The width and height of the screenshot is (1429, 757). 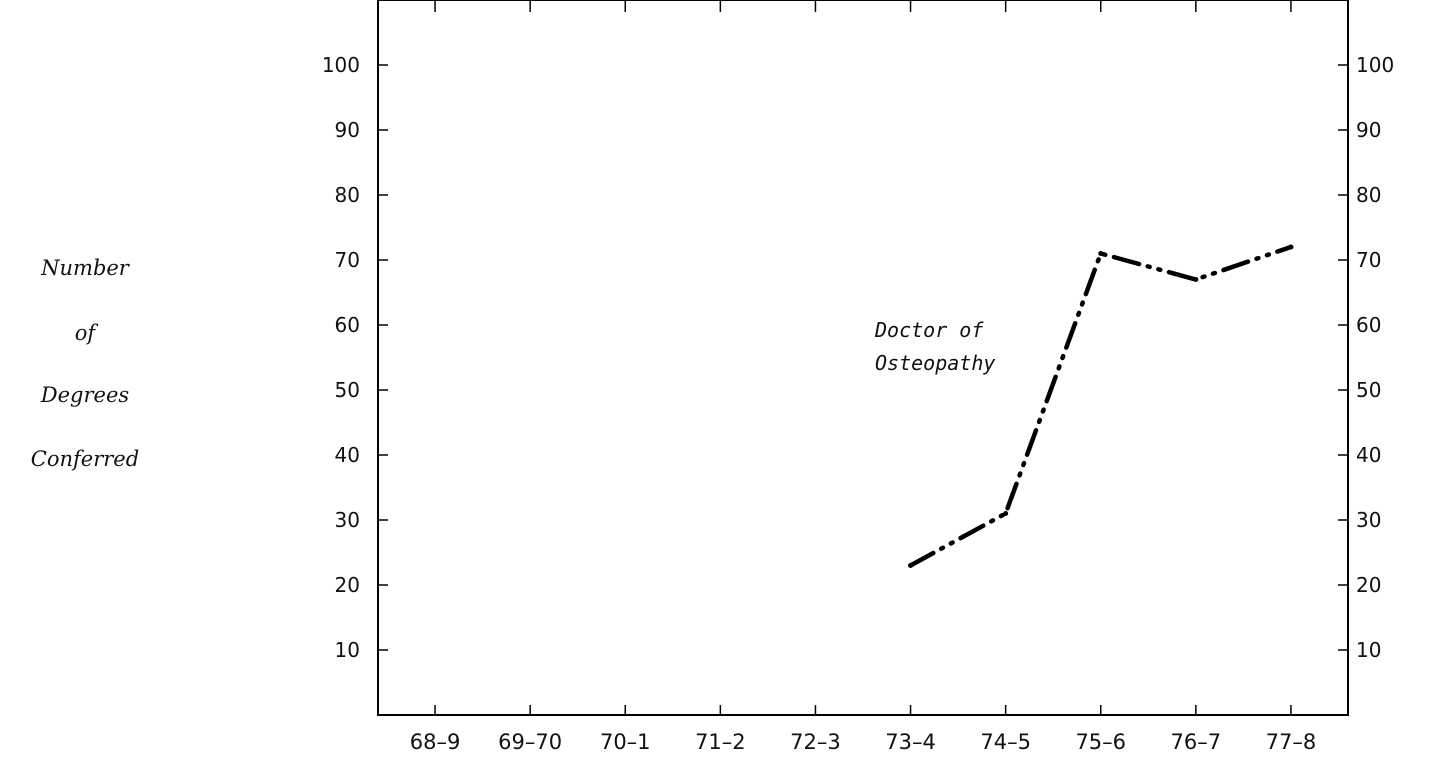 I want to click on x-tick-label-5: 73–4, so click(x=910, y=742).